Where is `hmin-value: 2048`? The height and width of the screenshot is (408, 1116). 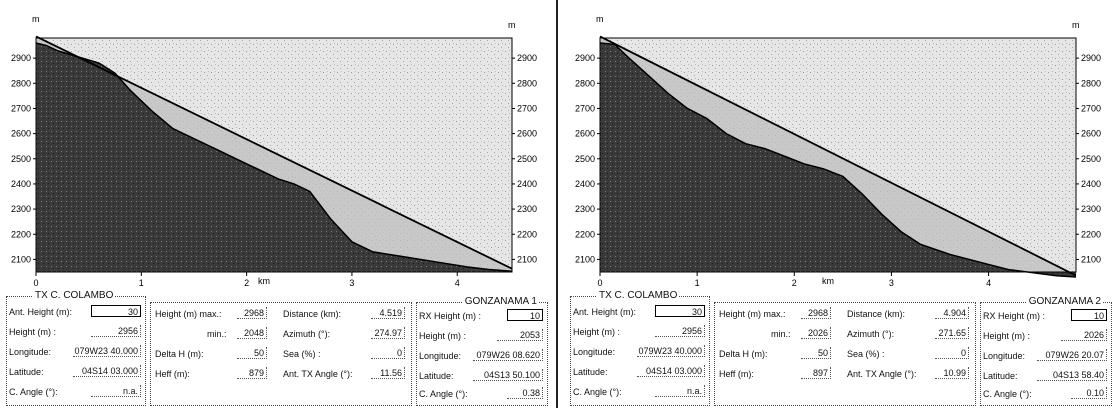
hmin-value: 2048 is located at coordinates (252, 333).